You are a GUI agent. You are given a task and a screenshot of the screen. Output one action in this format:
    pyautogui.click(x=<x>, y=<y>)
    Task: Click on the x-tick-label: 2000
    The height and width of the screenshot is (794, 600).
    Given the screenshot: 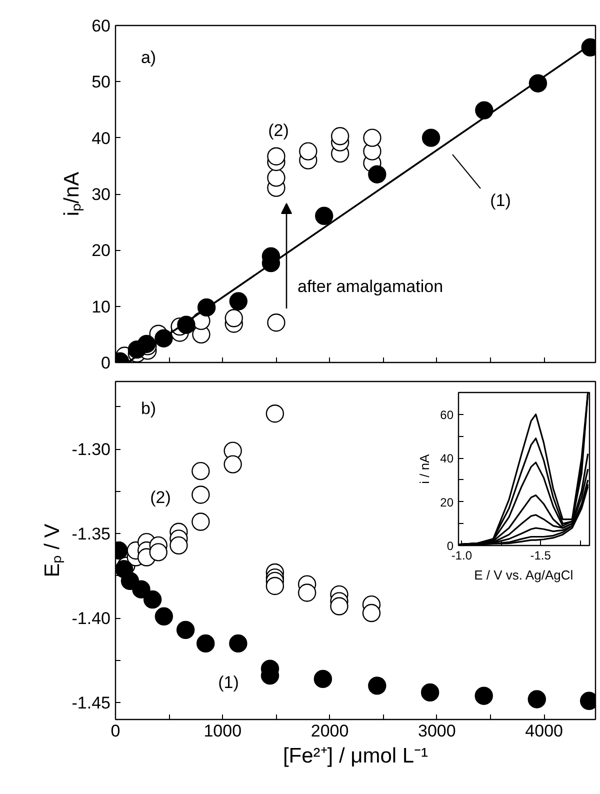 What is the action you would take?
    pyautogui.click(x=329, y=731)
    